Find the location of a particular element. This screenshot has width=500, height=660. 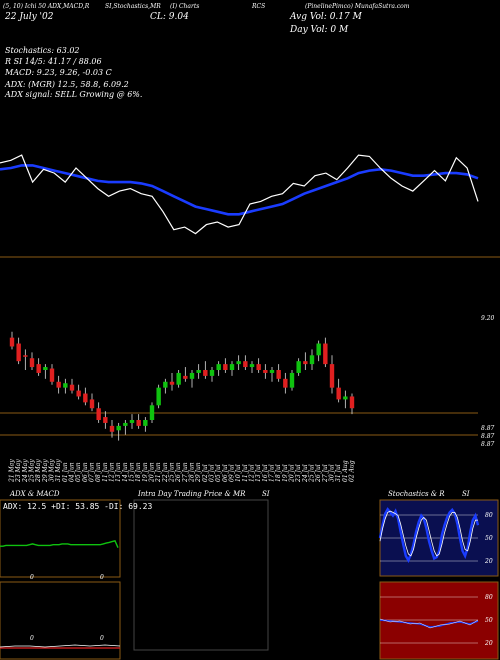

stochastic-lines is located at coordinates (429, 535).